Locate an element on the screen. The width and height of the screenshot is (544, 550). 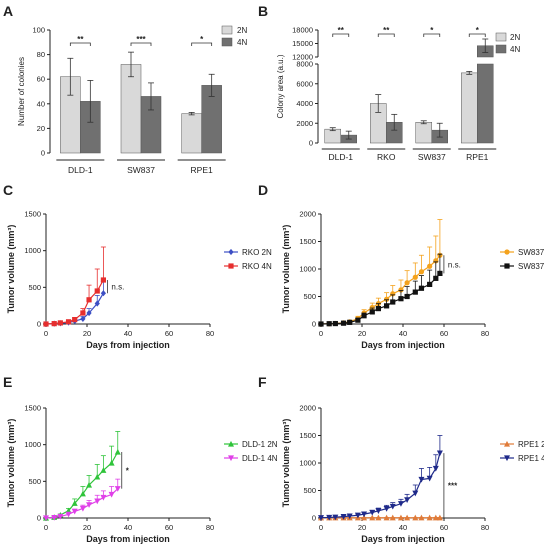
panel-e-x-tick-label: 20 is located at coordinates (87, 527).